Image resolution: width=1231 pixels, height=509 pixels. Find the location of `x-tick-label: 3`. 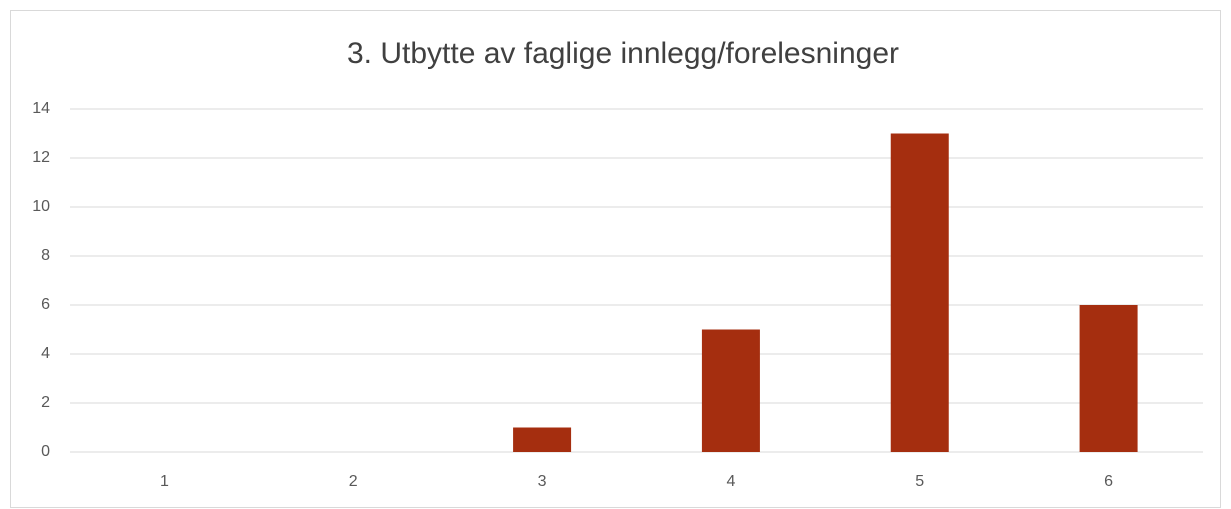

x-tick-label: 3 is located at coordinates (542, 481).